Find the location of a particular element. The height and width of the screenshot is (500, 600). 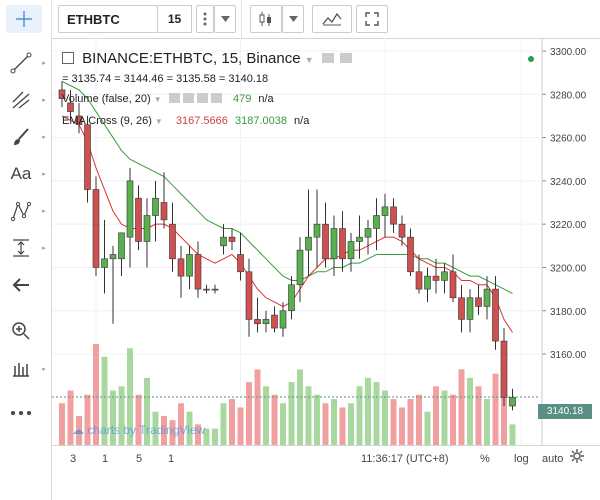

back-arrow-icon is located at coordinates (21, 285).